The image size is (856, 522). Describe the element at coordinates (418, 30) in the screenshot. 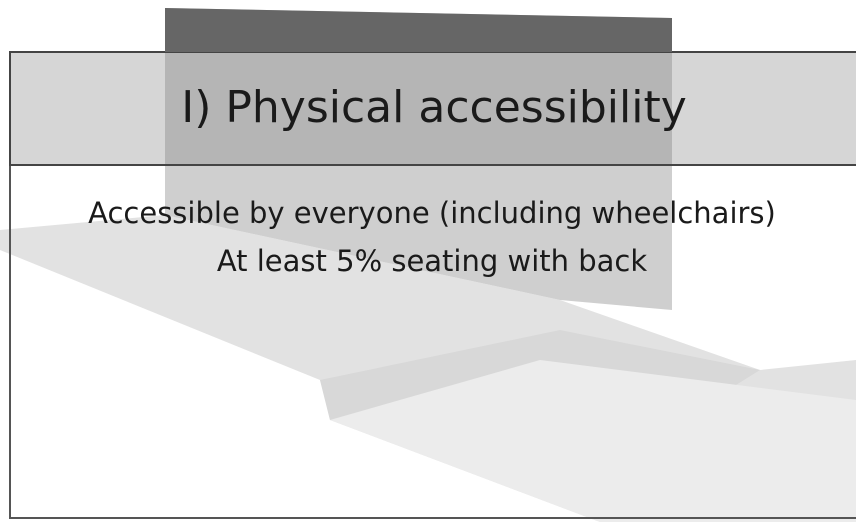

I see `wall-top` at that location.